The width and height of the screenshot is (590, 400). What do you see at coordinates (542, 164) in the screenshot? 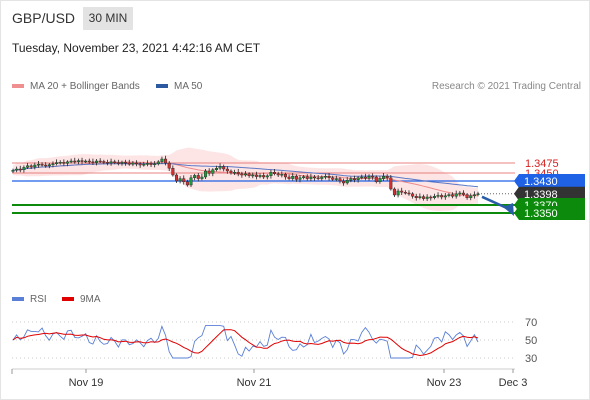
I see `level-label-0: 1.3475` at bounding box center [542, 164].